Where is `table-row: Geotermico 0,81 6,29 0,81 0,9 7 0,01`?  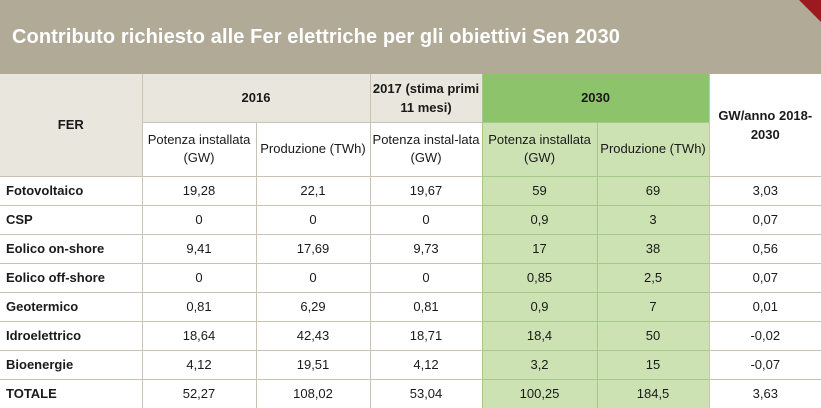 table-row: Geotermico 0,81 6,29 0,81 0,9 7 0,01 is located at coordinates (410, 306).